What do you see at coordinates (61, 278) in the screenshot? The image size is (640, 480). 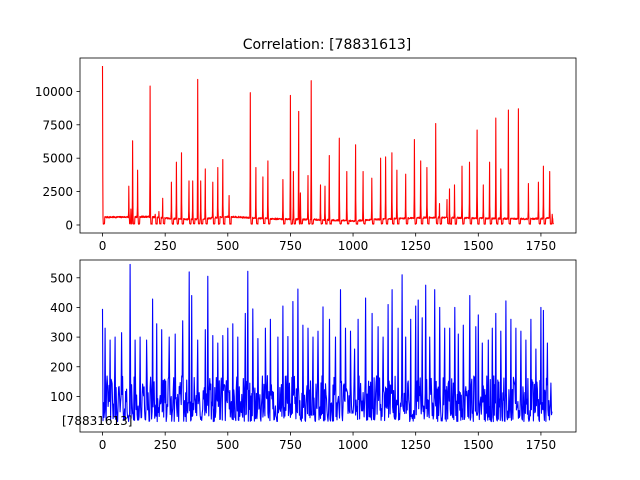 I see `y-tick-label: 500` at bounding box center [61, 278].